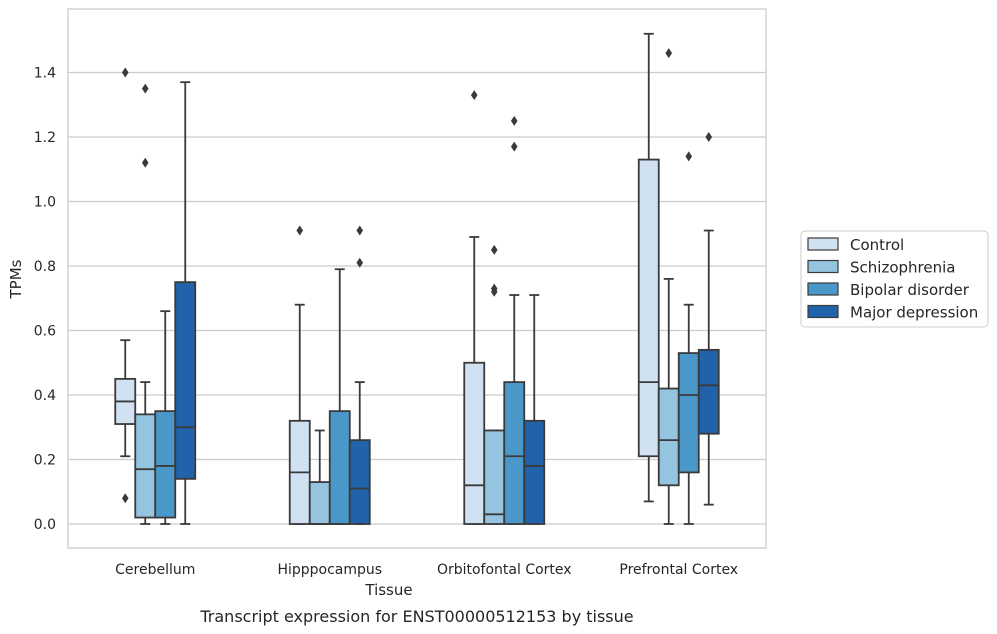 The height and width of the screenshot is (634, 997). What do you see at coordinates (877, 245) in the screenshot?
I see `legend-label: Control` at bounding box center [877, 245].